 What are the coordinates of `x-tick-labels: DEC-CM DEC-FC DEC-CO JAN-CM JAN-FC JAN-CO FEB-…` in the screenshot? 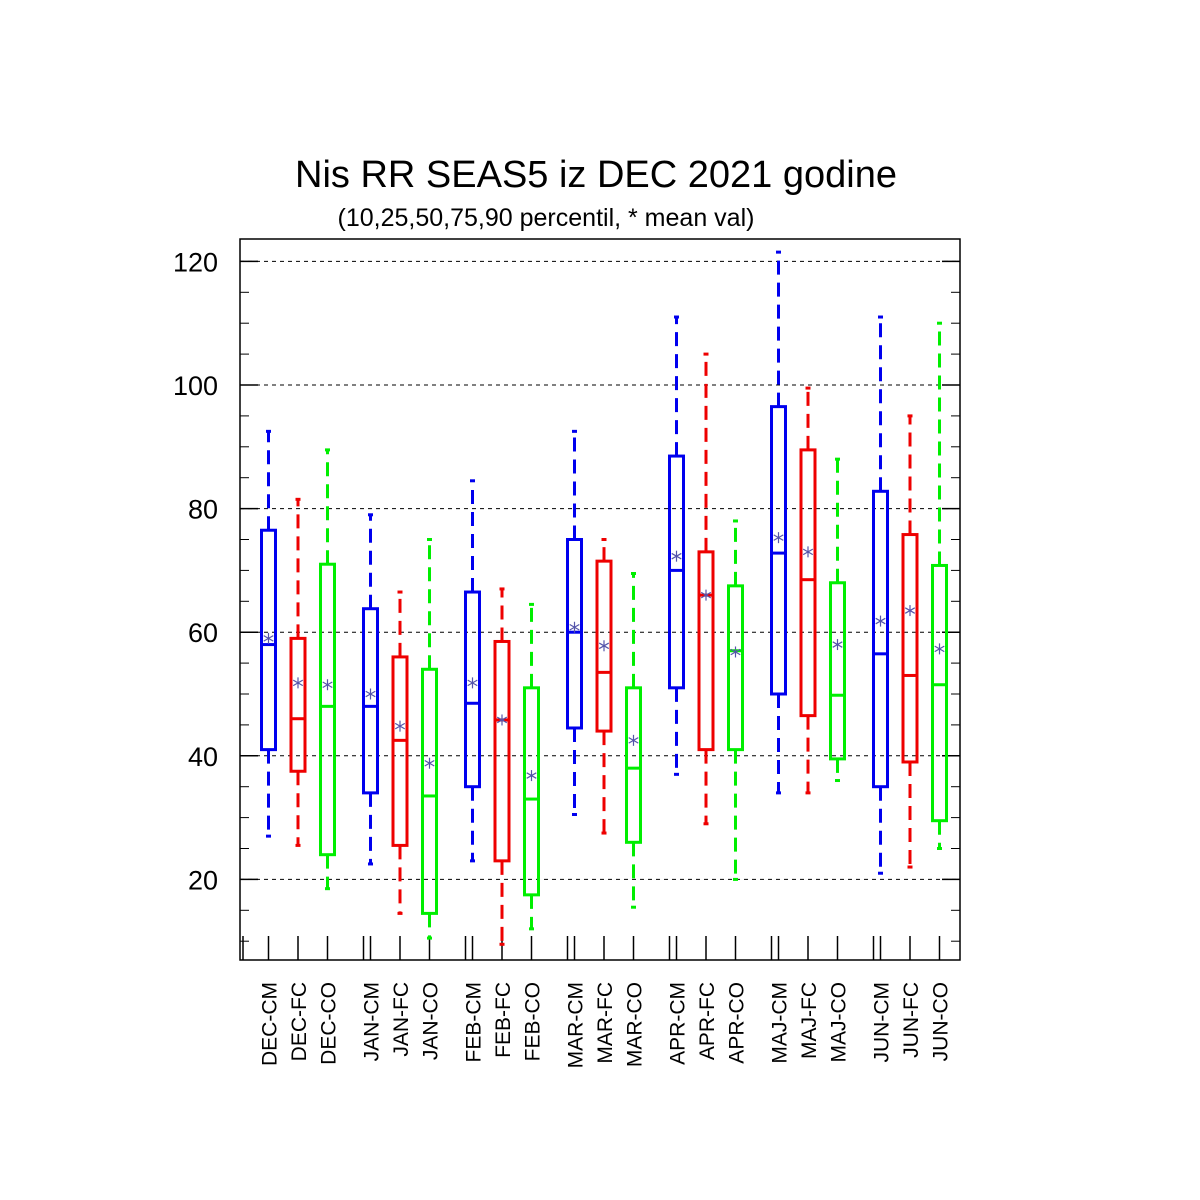 It's located at (606, 1025).